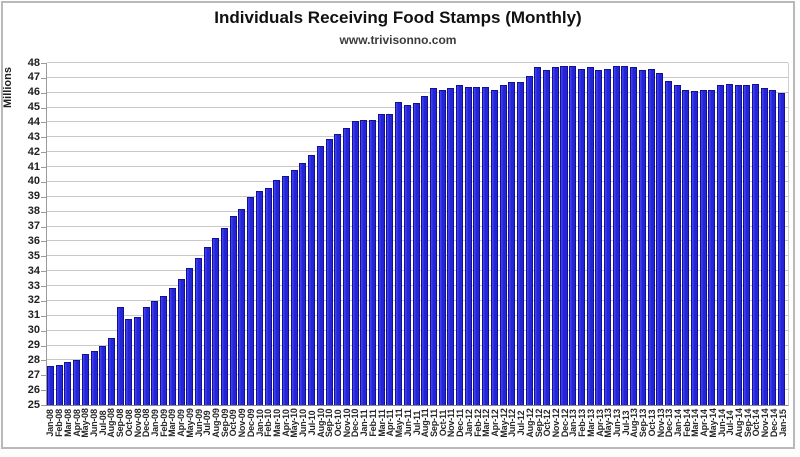  I want to click on y-tick-label: 35, so click(33, 255).